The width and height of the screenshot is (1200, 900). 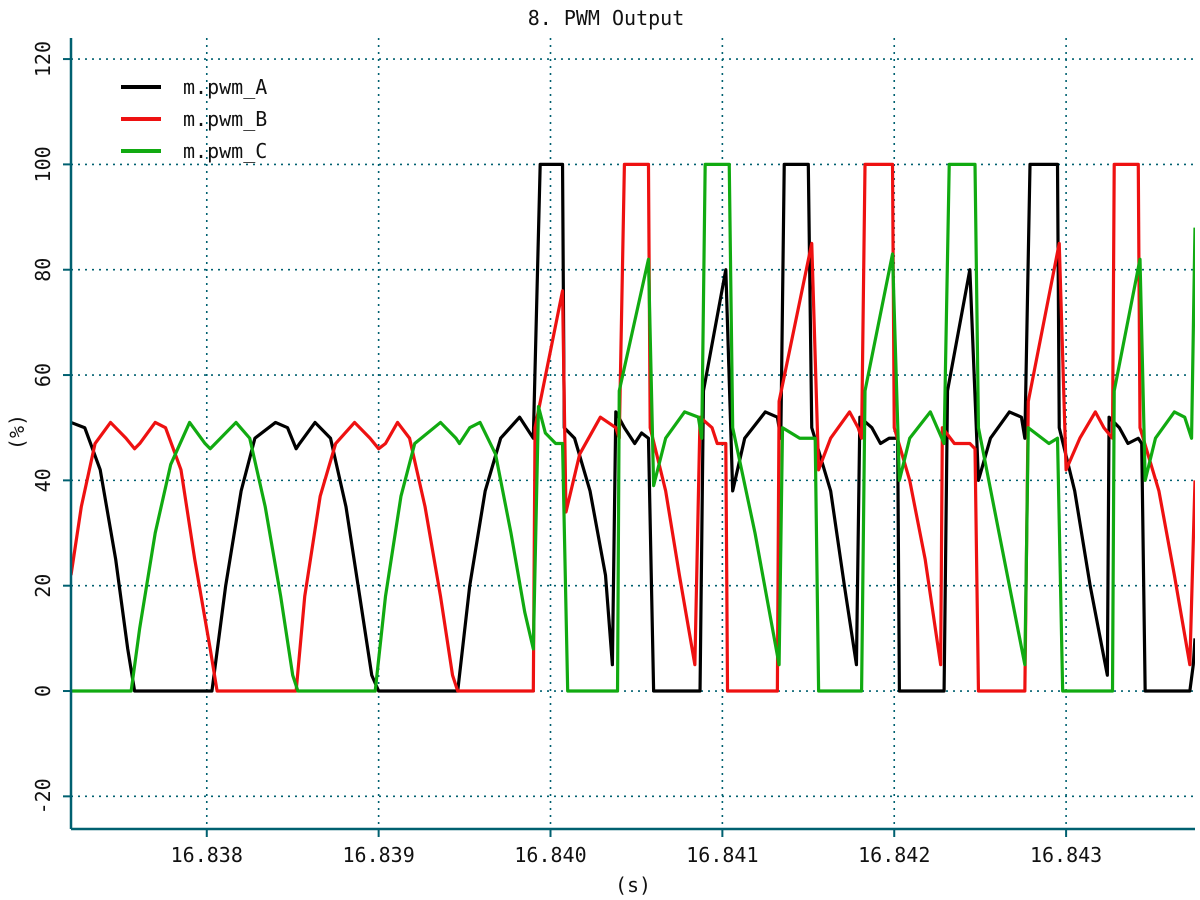 What do you see at coordinates (225, 87) in the screenshot?
I see `legend-label: m.pwm_A` at bounding box center [225, 87].